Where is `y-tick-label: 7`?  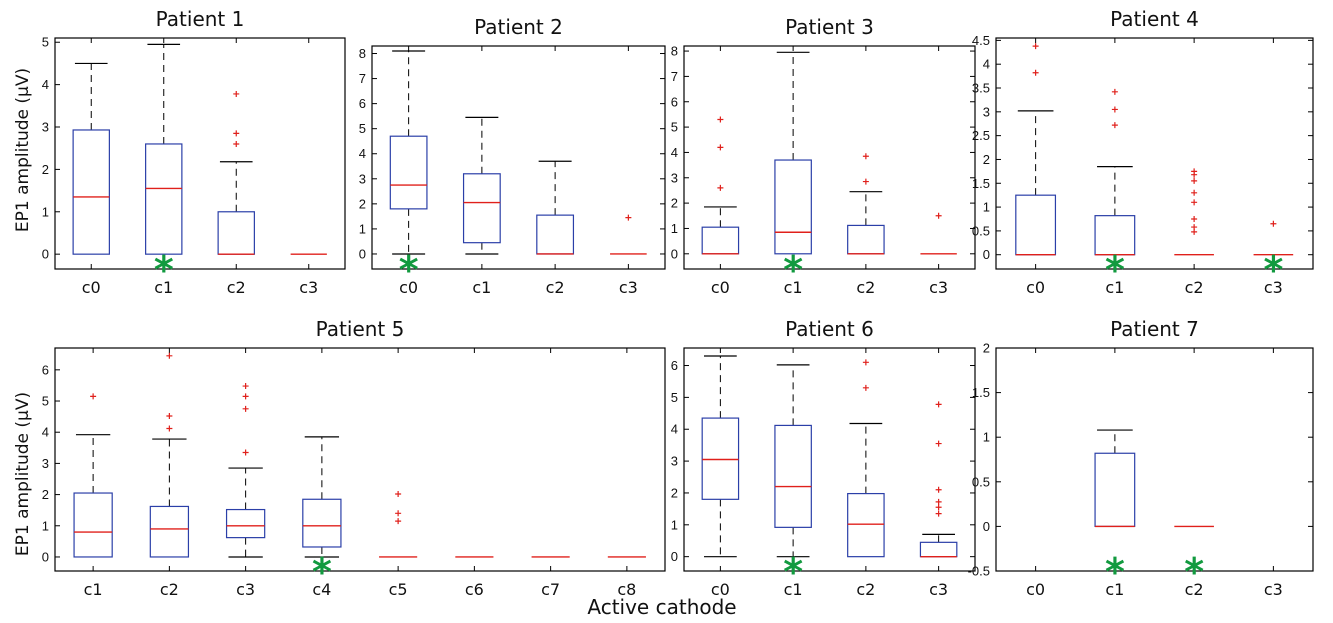 y-tick-label: 7 is located at coordinates (674, 76).